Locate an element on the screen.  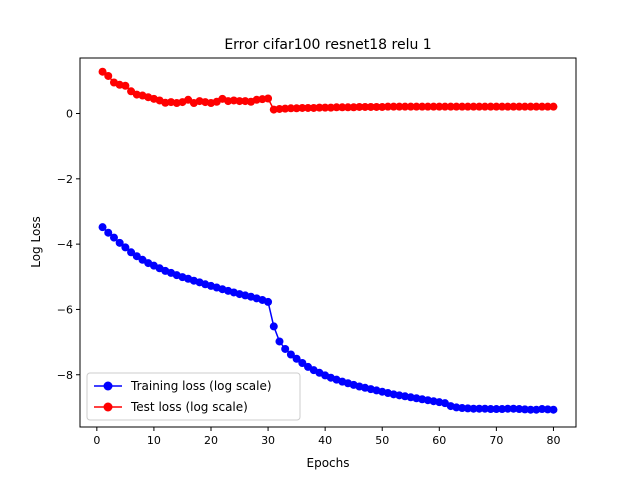
x-tick-label: 50 is located at coordinates (382, 440).